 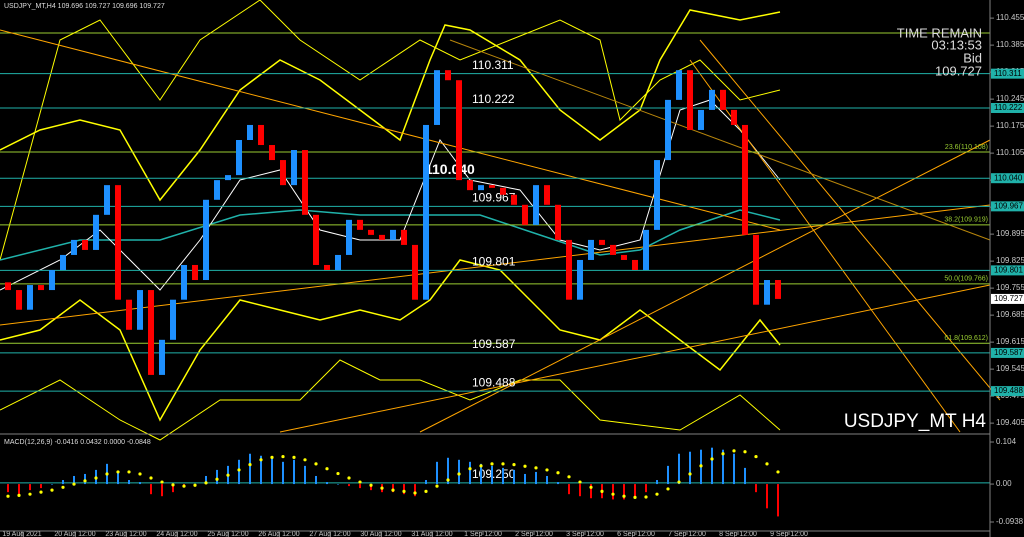 What do you see at coordinates (1008, 73) in the screenshot?
I see `price-box-label: 110.311` at bounding box center [1008, 73].